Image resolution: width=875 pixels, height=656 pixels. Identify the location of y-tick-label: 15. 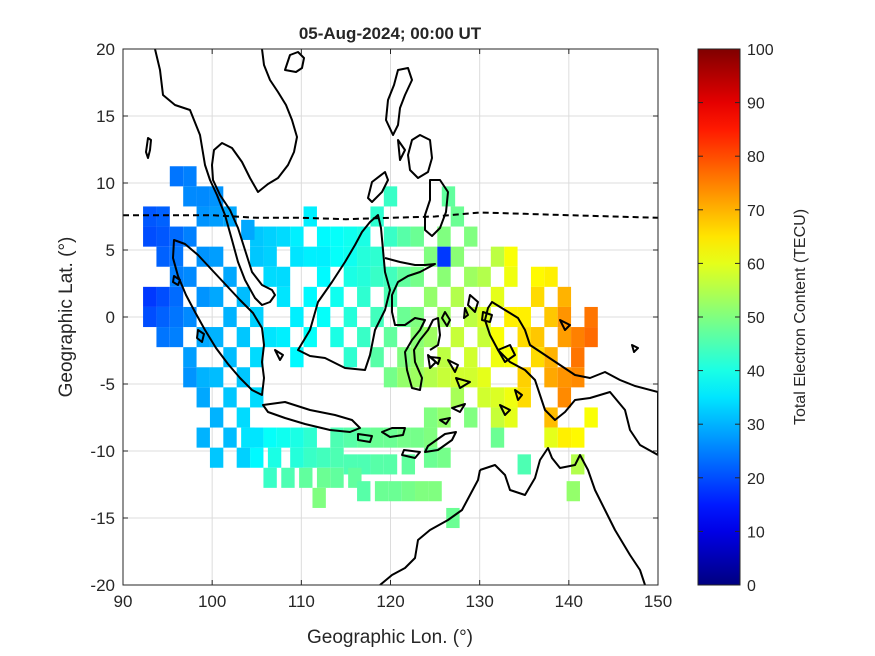
(105, 116).